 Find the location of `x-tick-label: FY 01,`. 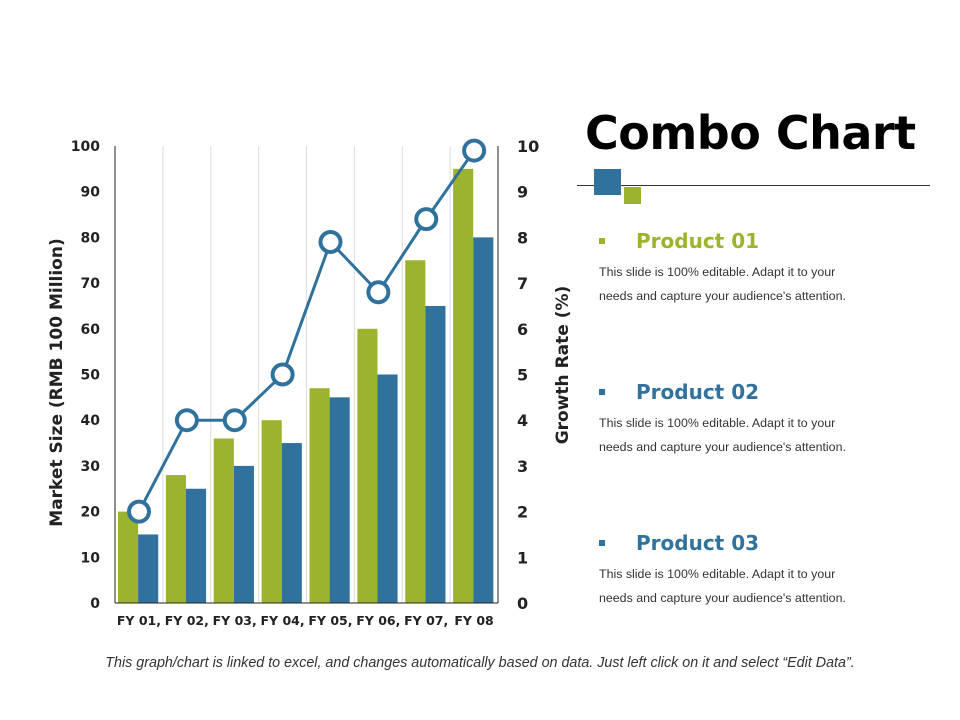

x-tick-label: FY 01, is located at coordinates (139, 620).